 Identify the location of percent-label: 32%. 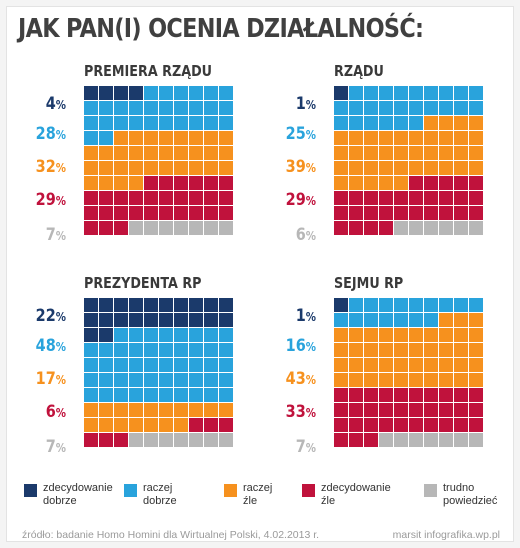
(45, 167).